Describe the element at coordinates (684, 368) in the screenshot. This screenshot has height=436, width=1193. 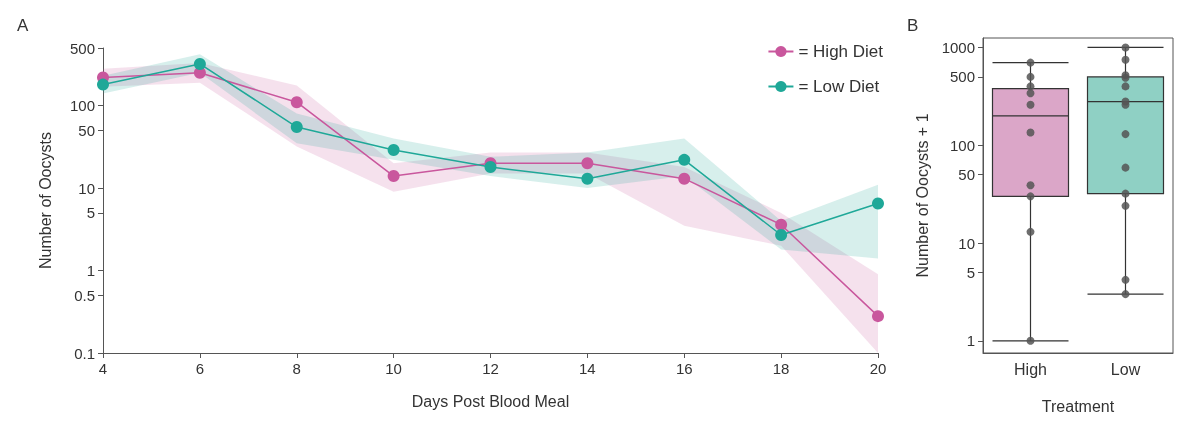
I see `x-tick-label: 16` at that location.